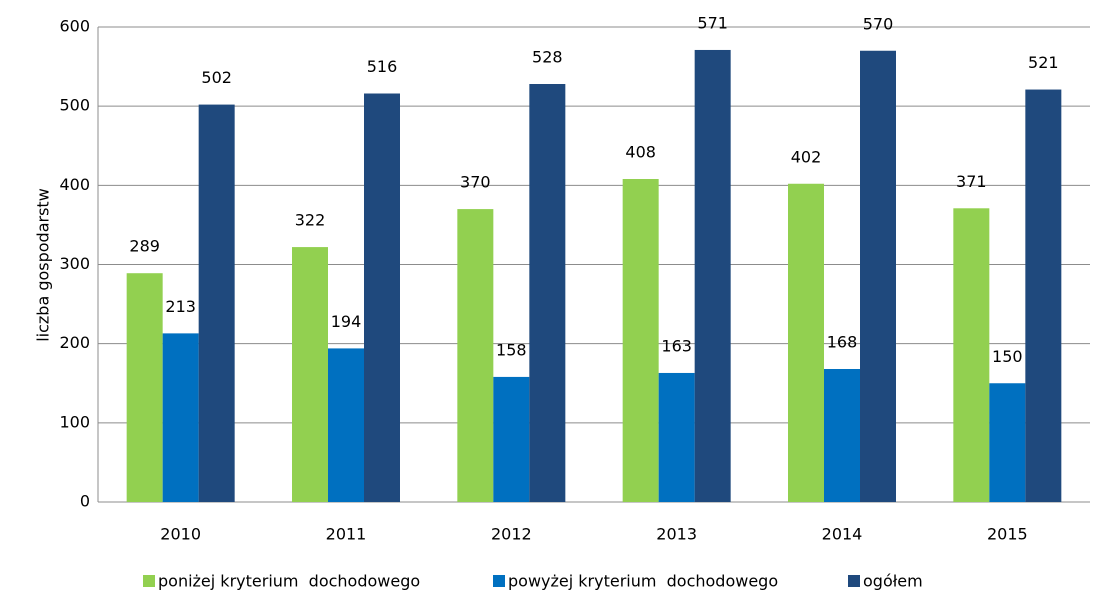  Describe the element at coordinates (712, 22) in the screenshot. I see `data-label: 571` at that location.